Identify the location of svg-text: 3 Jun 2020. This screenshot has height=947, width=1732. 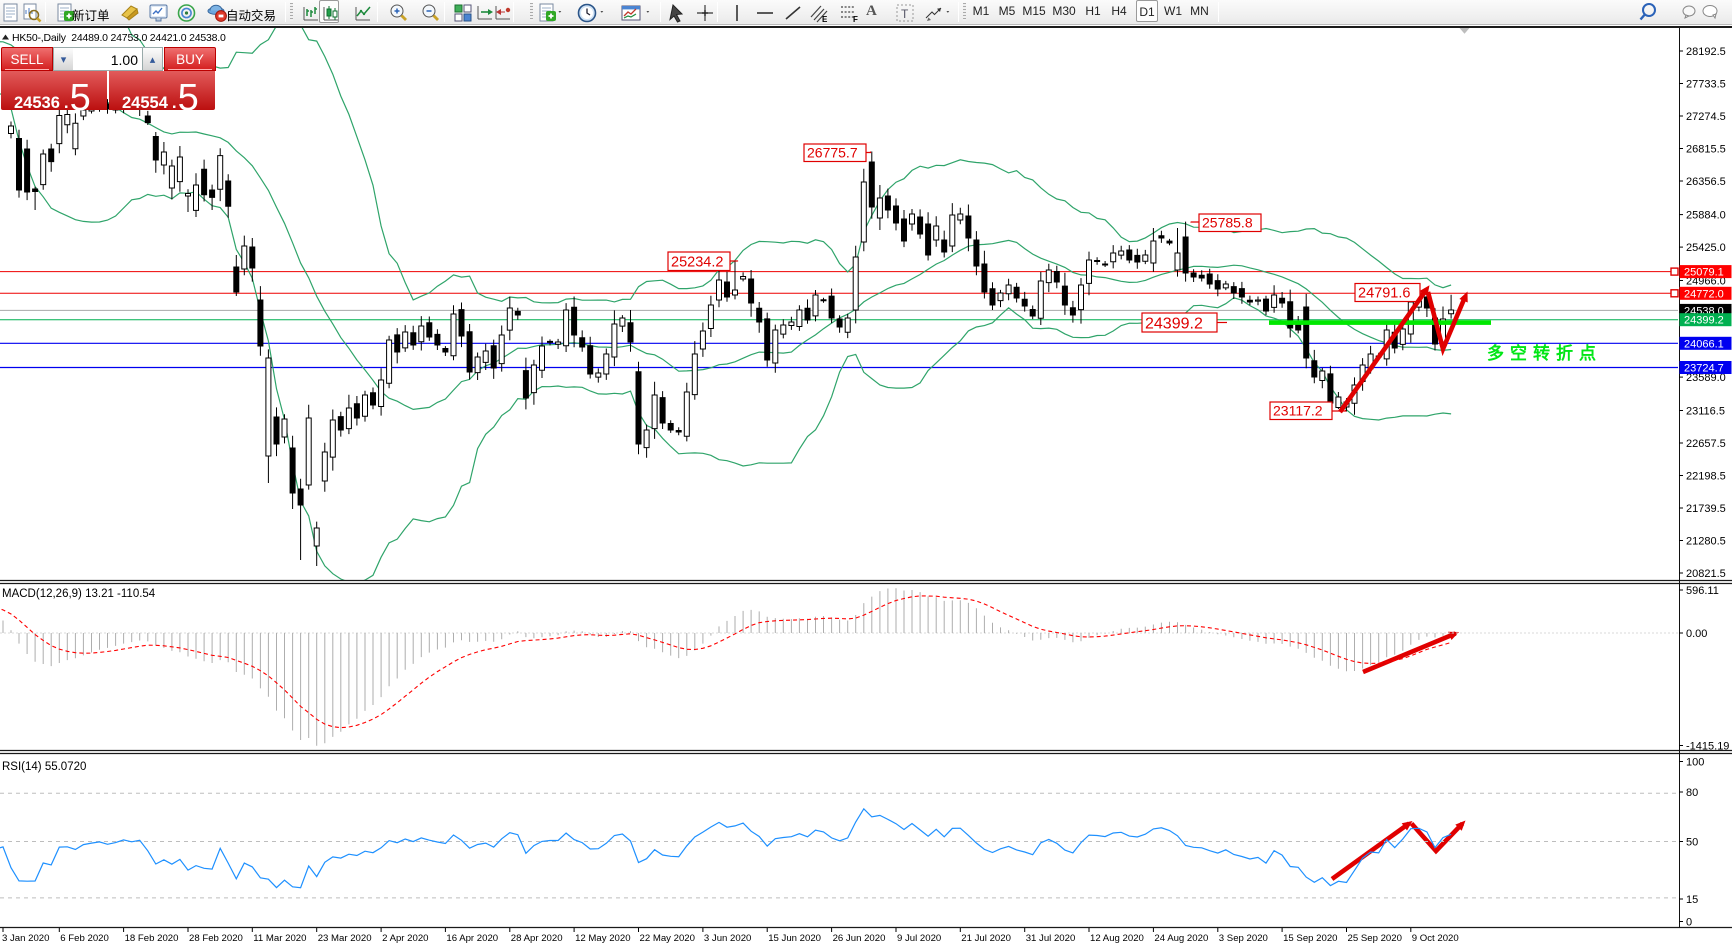
(727, 938).